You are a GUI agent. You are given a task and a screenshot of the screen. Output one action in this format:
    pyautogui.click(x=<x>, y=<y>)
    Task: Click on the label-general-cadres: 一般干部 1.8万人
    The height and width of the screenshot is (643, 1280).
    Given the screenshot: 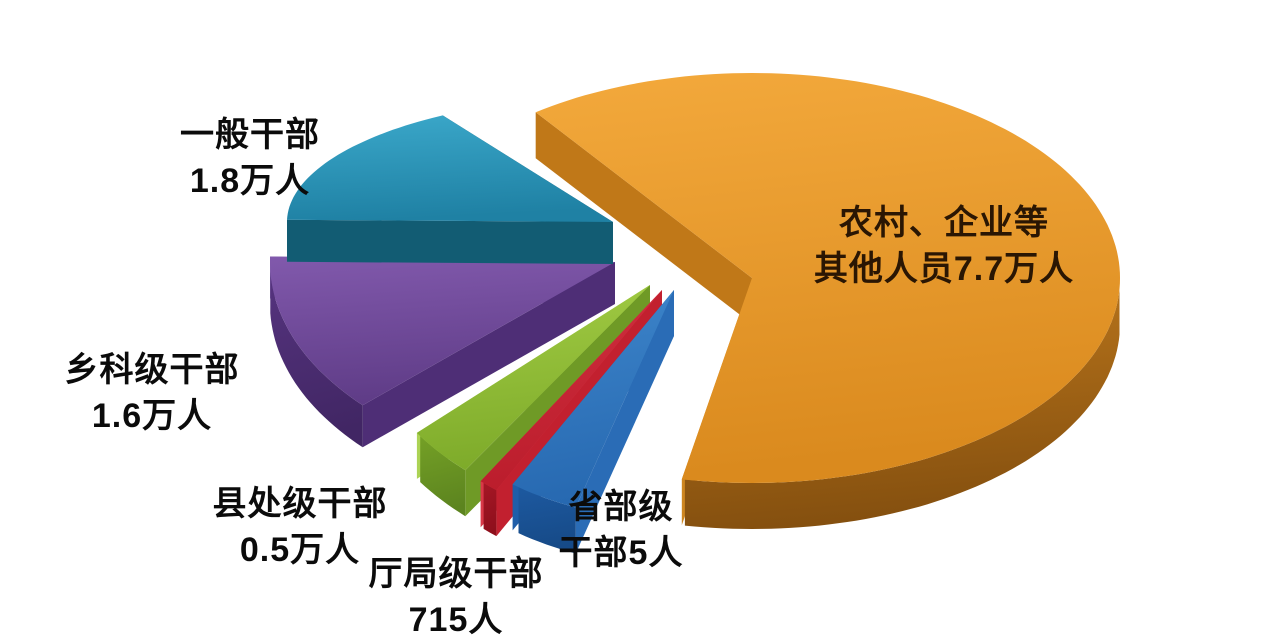 What is the action you would take?
    pyautogui.click(x=250, y=158)
    